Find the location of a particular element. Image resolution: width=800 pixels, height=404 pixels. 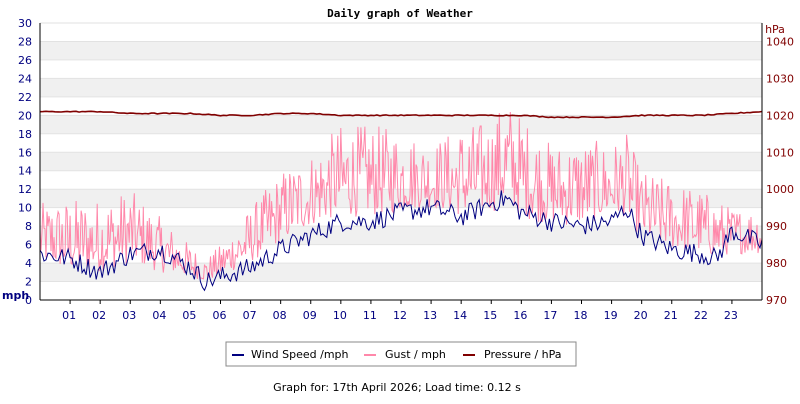

x-tick-label: 08 is located at coordinates (280, 315).